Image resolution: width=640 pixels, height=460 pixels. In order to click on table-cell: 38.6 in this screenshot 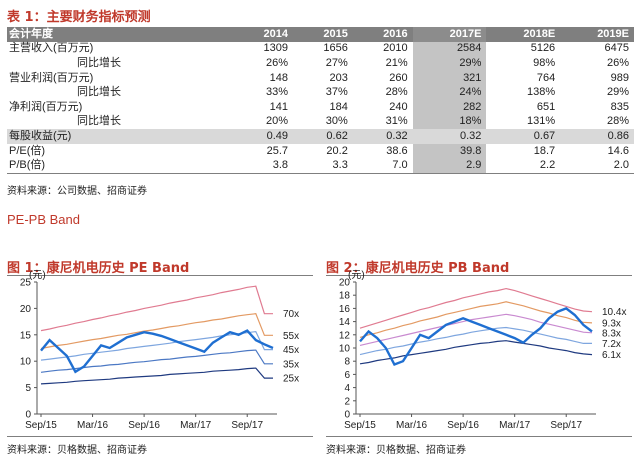, I will do `click(397, 150)`.